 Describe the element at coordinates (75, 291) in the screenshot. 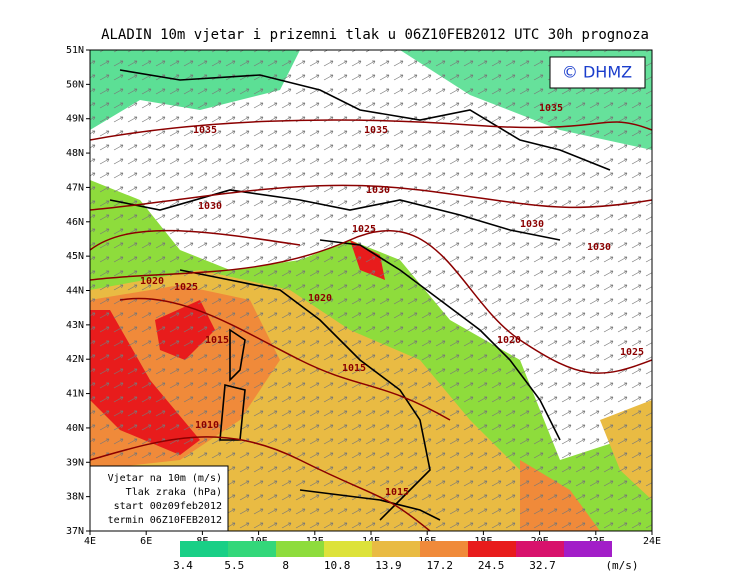

I see `lat-label: 44N` at that location.